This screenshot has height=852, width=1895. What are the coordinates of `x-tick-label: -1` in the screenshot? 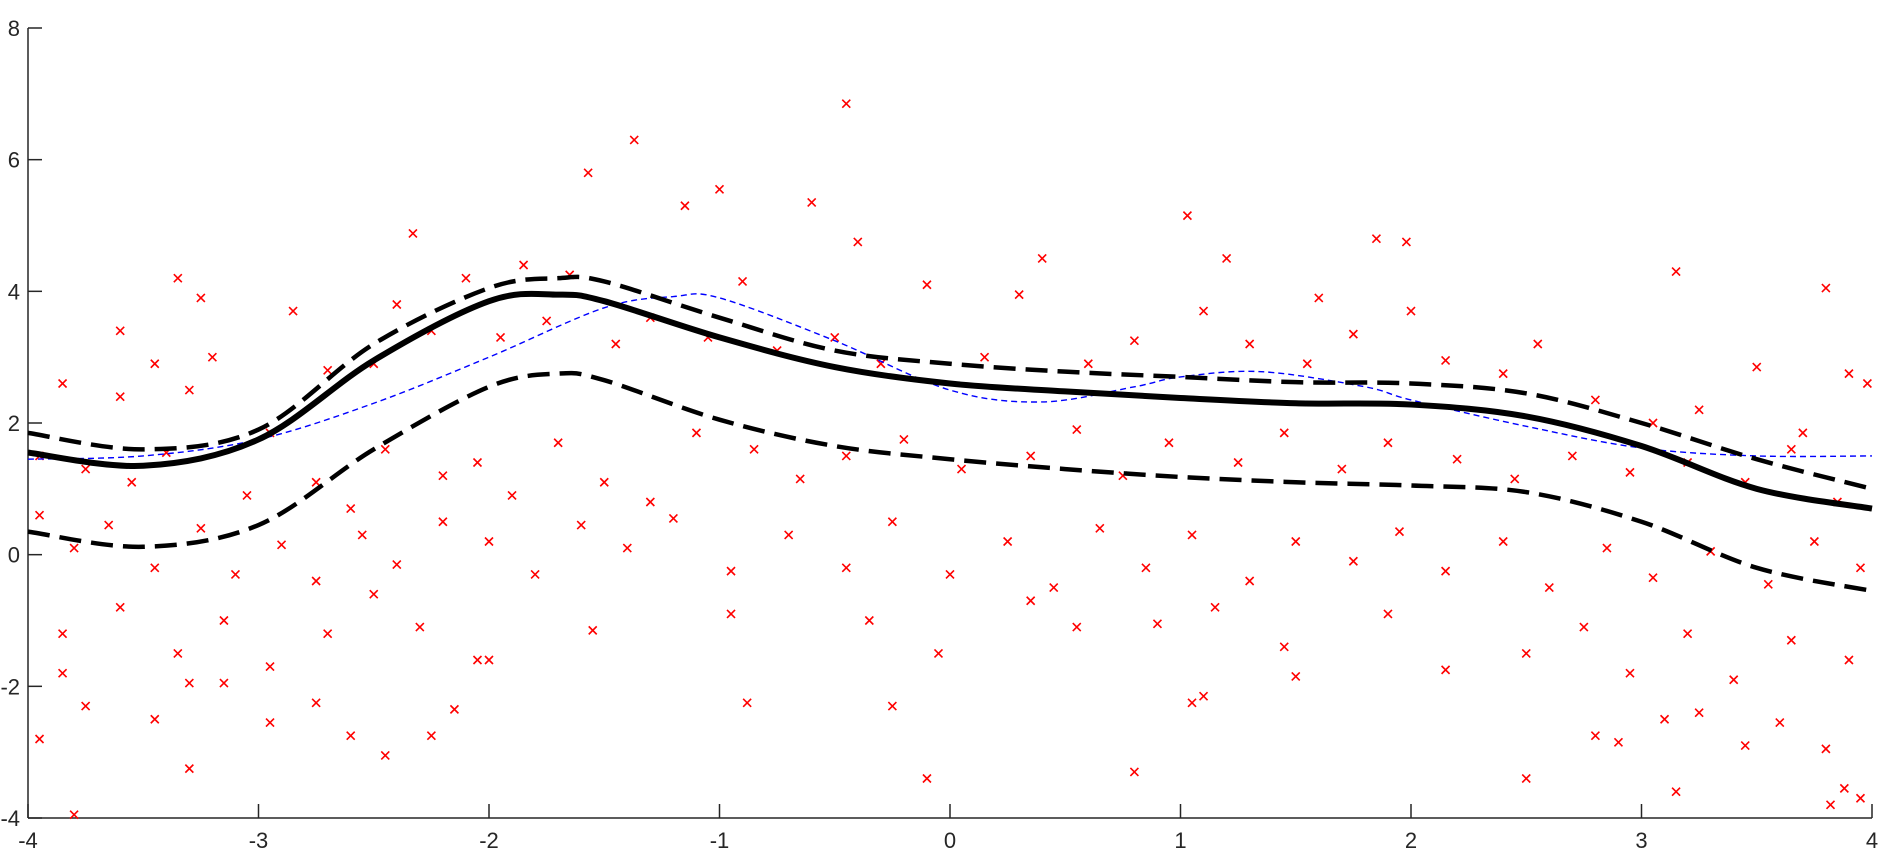 It's located at (720, 840).